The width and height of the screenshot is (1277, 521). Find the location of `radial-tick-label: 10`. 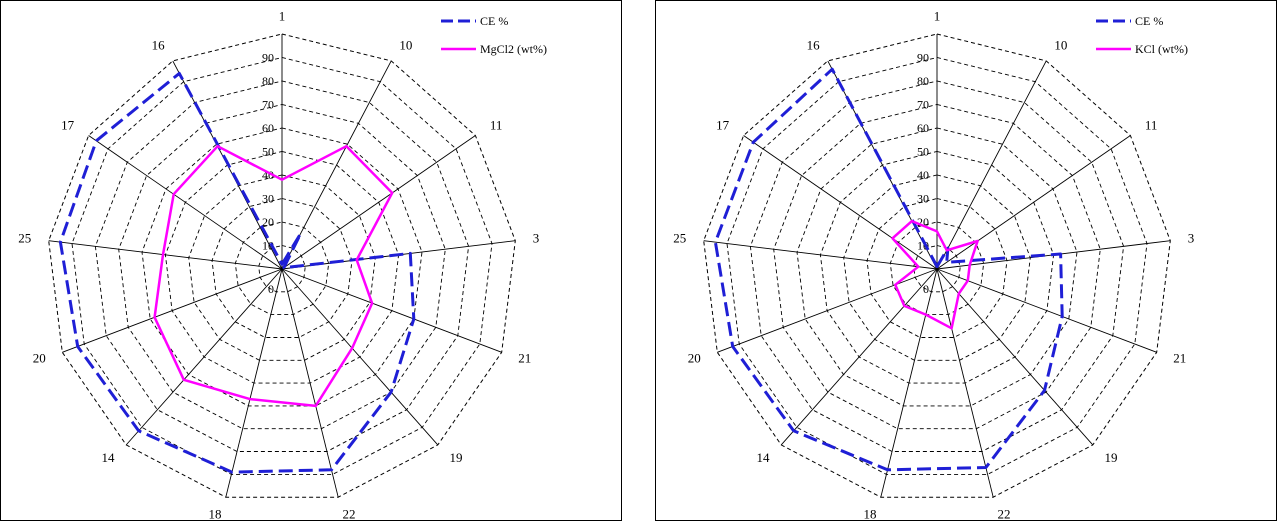

radial-tick-label: 10 is located at coordinates (268, 246).